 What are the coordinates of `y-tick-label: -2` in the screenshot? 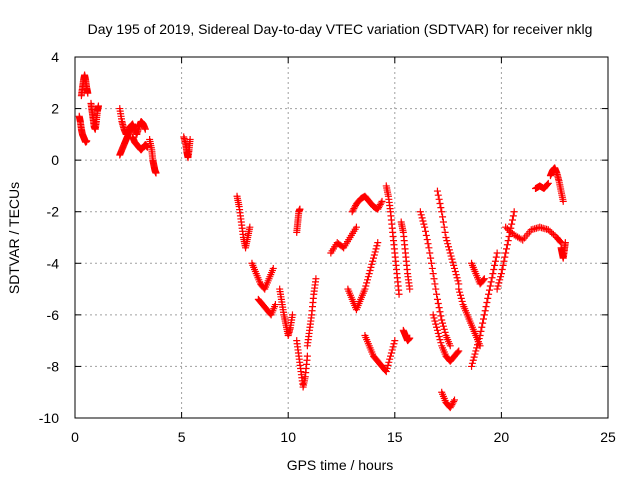 It's located at (53, 212).